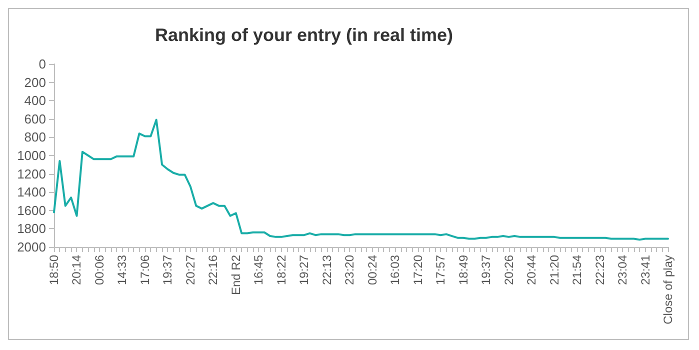  I want to click on x-tick-label: 17:20, so click(417, 270).